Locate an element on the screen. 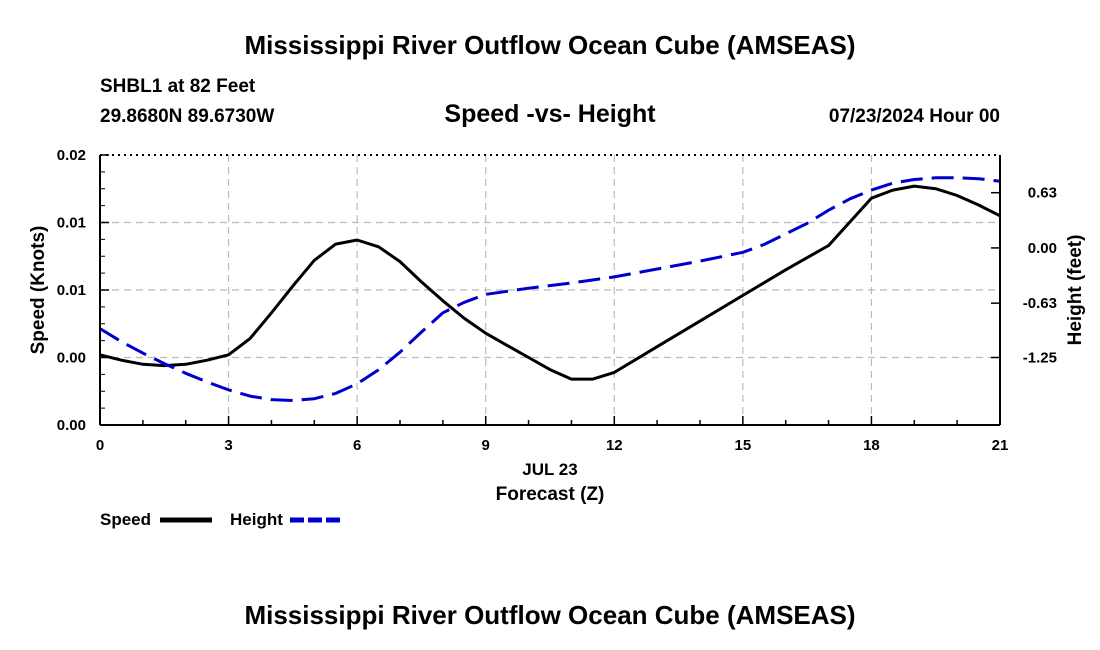 This screenshot has height=650, width=1100. forecast-datetime: 07/23/2024 Hour 00 is located at coordinates (914, 116).